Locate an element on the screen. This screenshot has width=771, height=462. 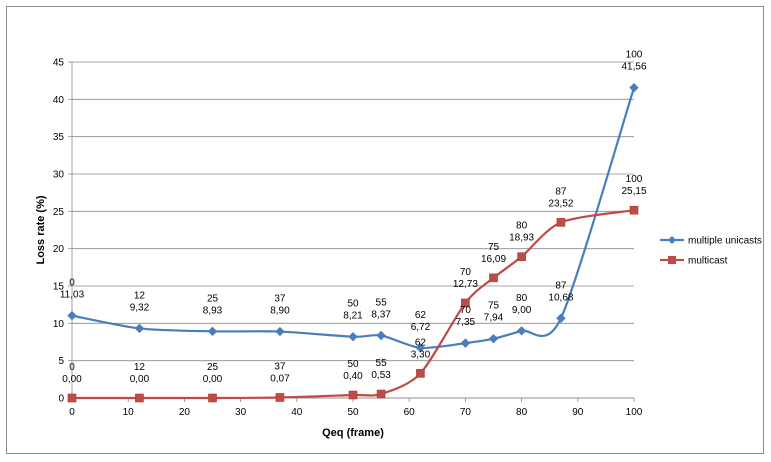
data-label-y: 0,53 is located at coordinates (381, 375).